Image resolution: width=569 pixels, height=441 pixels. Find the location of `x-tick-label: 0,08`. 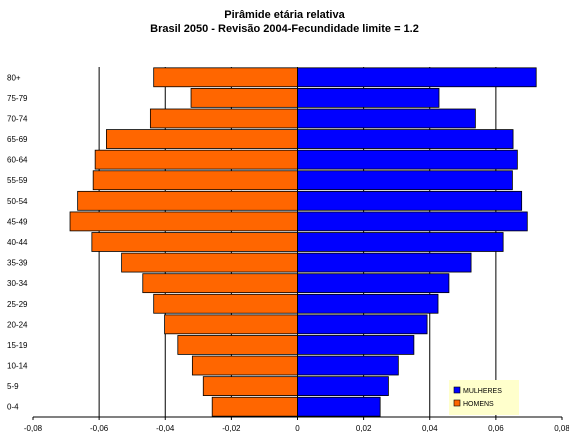

x-tick-label: 0,08 is located at coordinates (561, 428).